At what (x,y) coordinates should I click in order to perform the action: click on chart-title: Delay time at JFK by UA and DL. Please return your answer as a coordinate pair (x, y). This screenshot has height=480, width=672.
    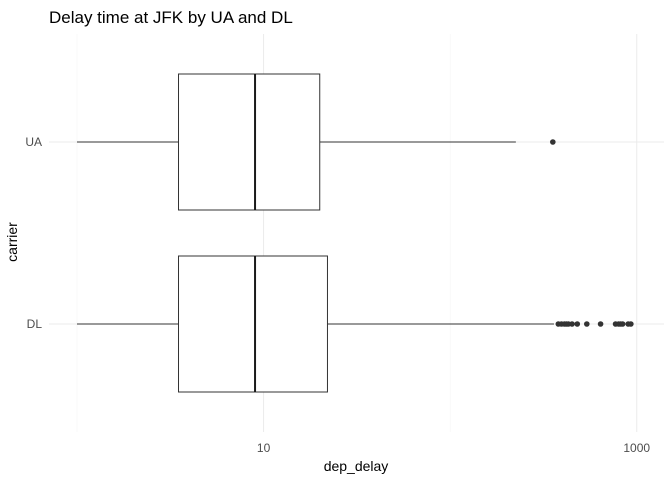
    Looking at the image, I should click on (171, 17).